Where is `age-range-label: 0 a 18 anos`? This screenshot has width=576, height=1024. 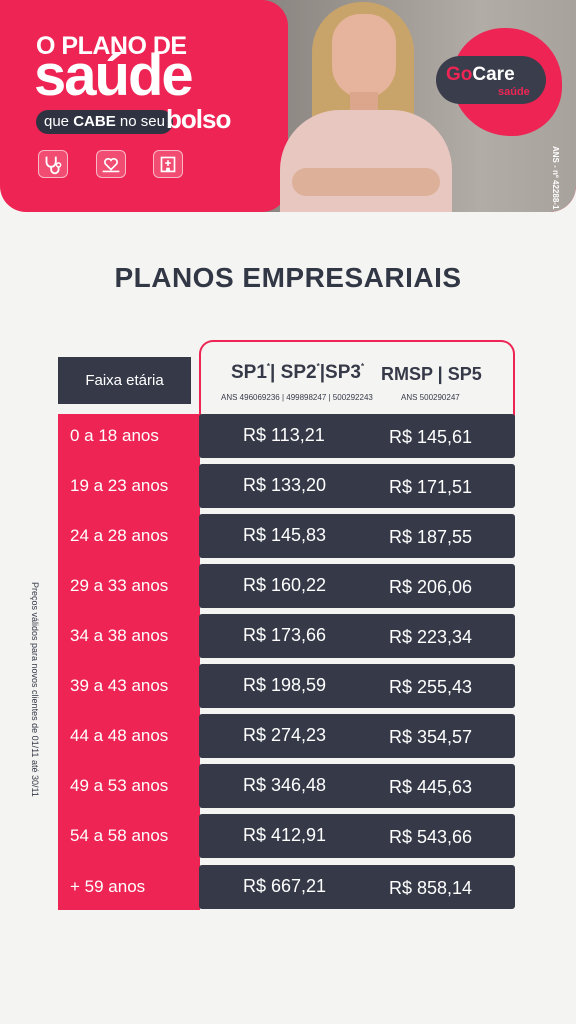
age-range-label: 0 a 18 anos is located at coordinates (114, 435).